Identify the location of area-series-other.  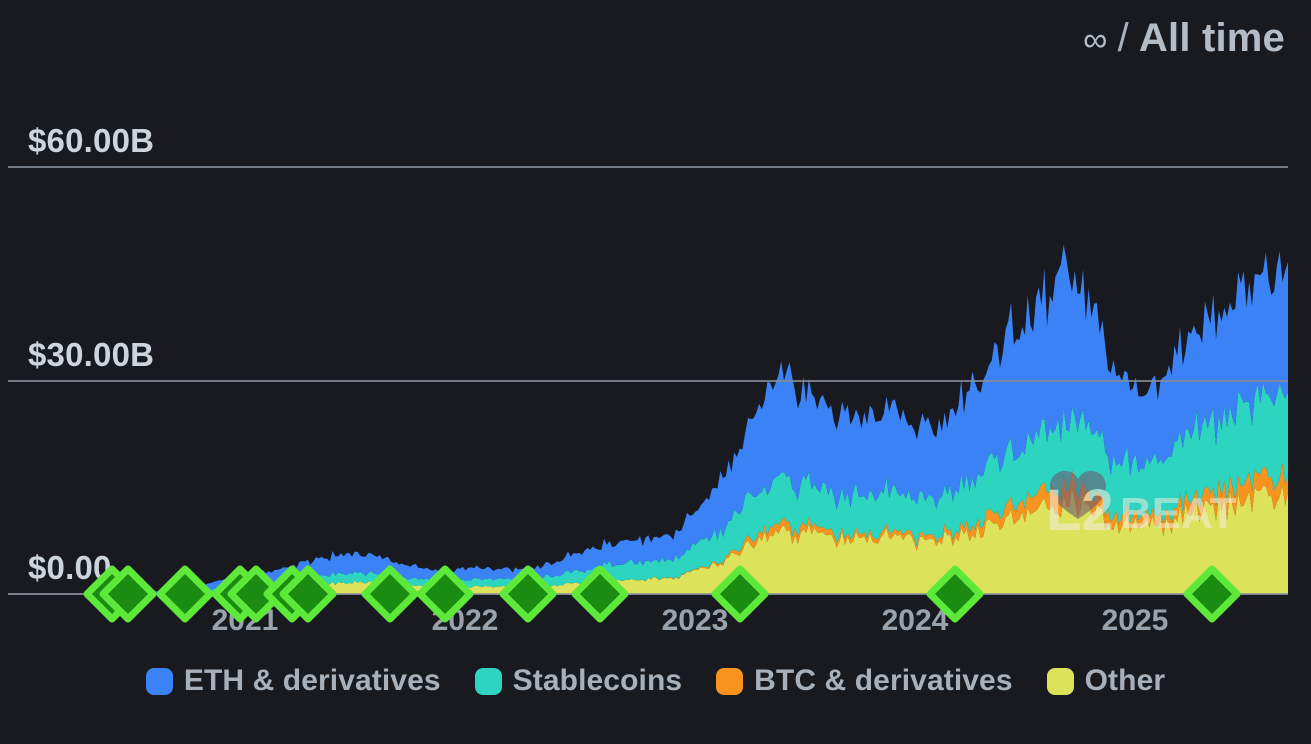
(694, 539).